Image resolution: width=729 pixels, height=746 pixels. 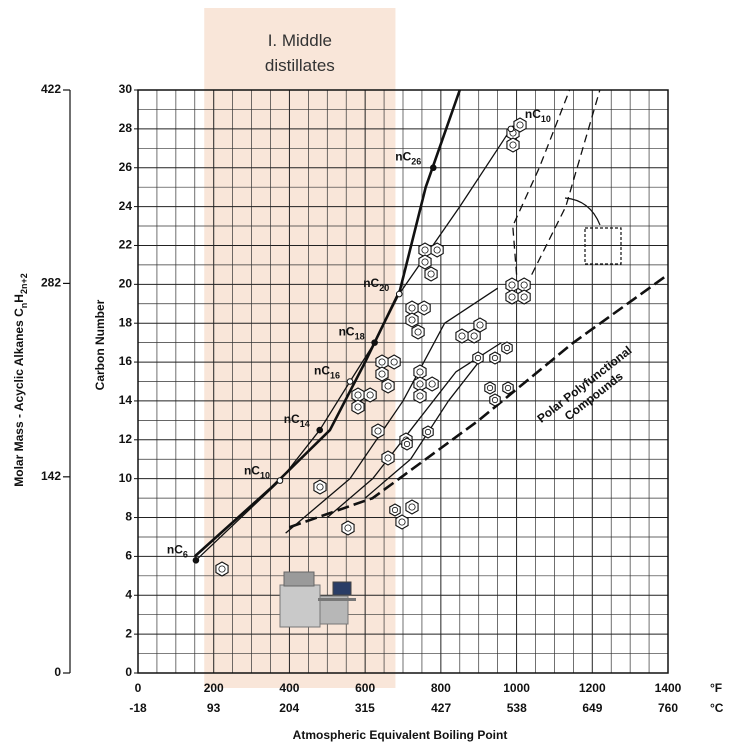 I want to click on x-tick-label: 400, so click(x=289, y=688).